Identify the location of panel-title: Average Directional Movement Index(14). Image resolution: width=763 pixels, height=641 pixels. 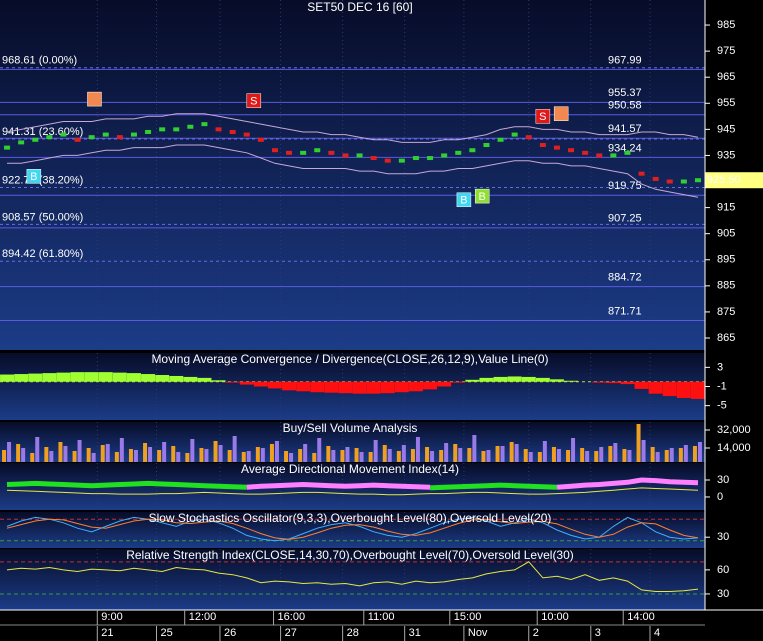
(350, 469).